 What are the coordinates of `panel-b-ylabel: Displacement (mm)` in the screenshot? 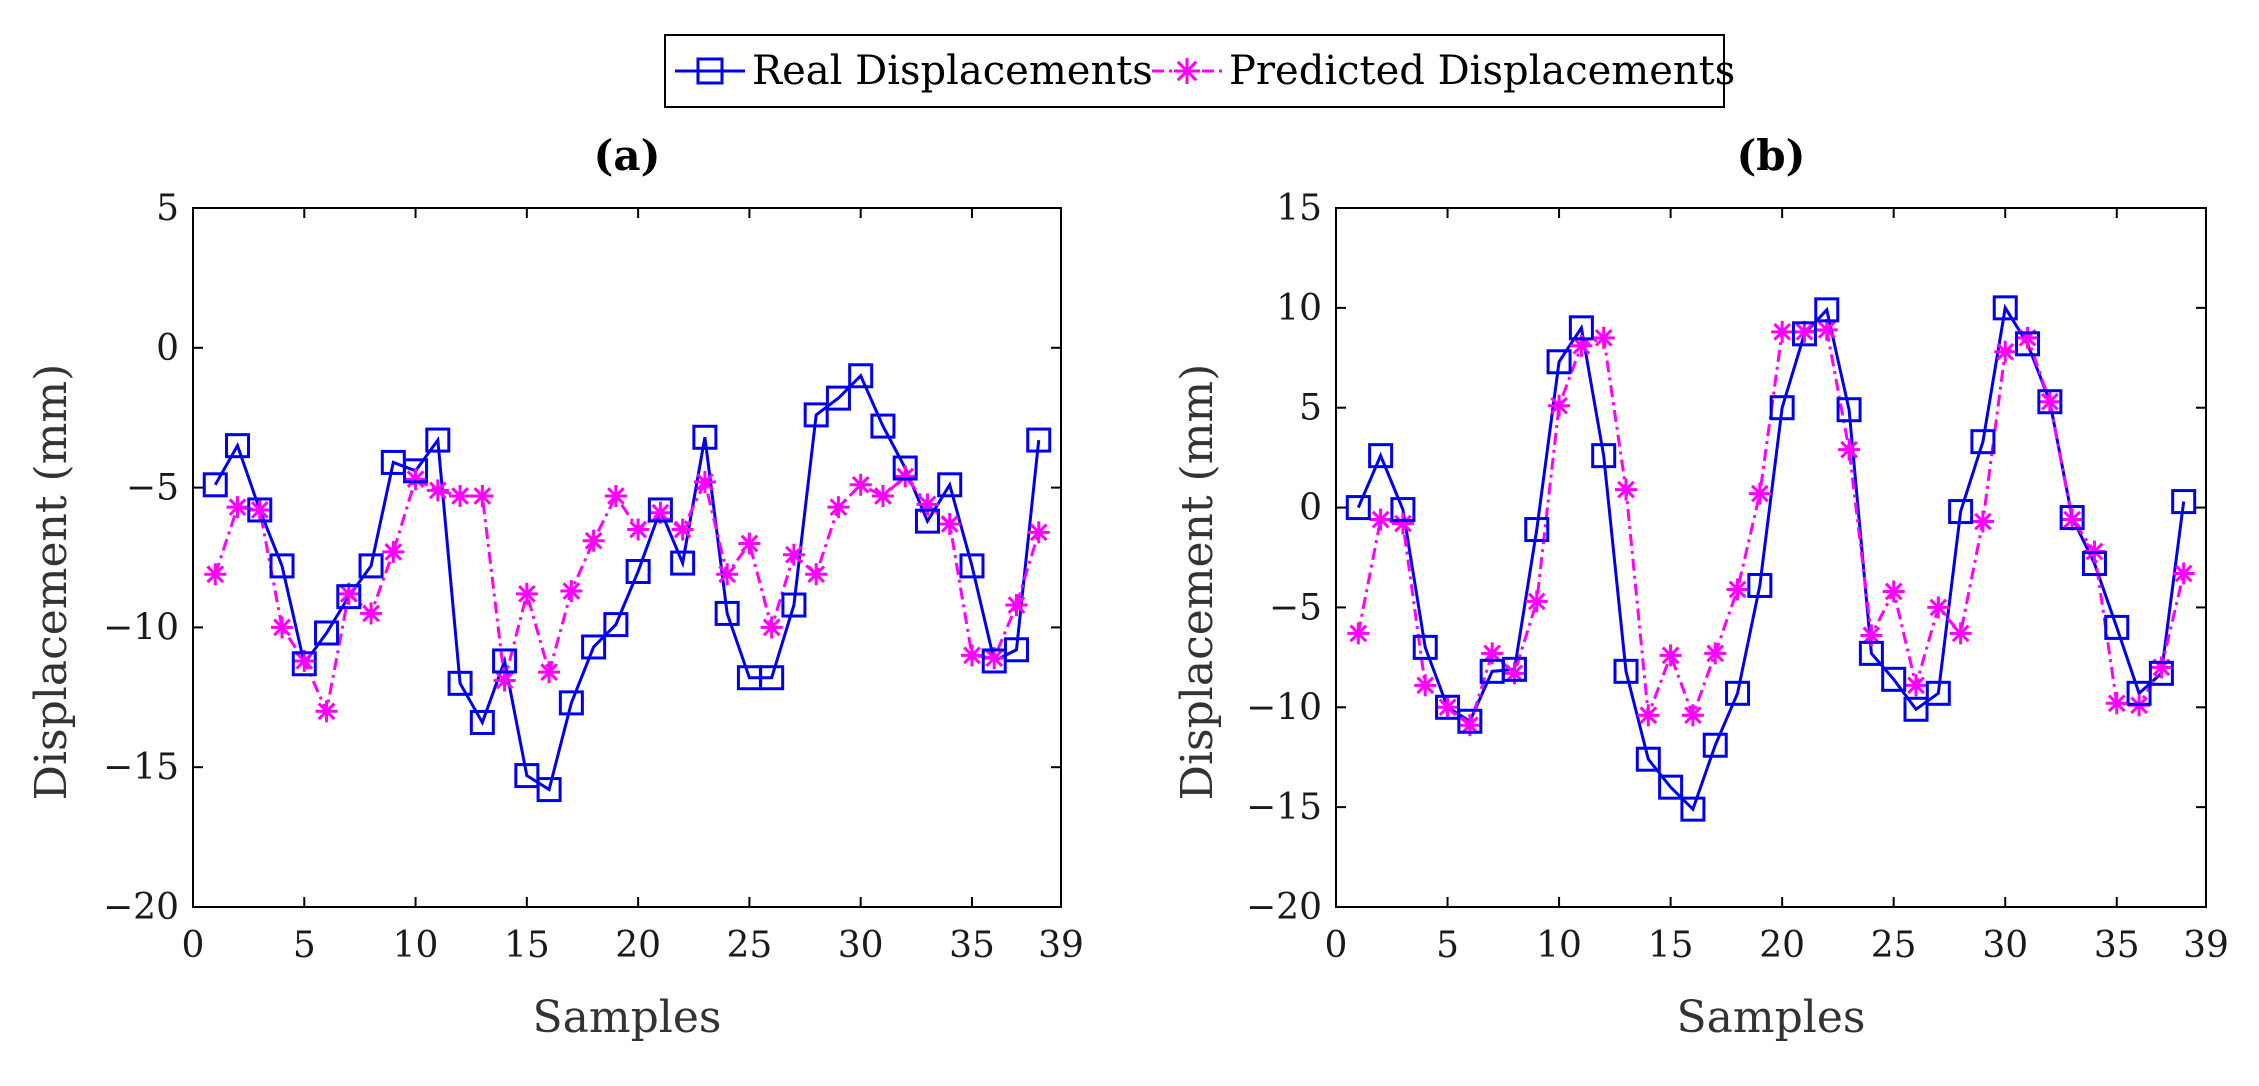 It's located at (1197, 582).